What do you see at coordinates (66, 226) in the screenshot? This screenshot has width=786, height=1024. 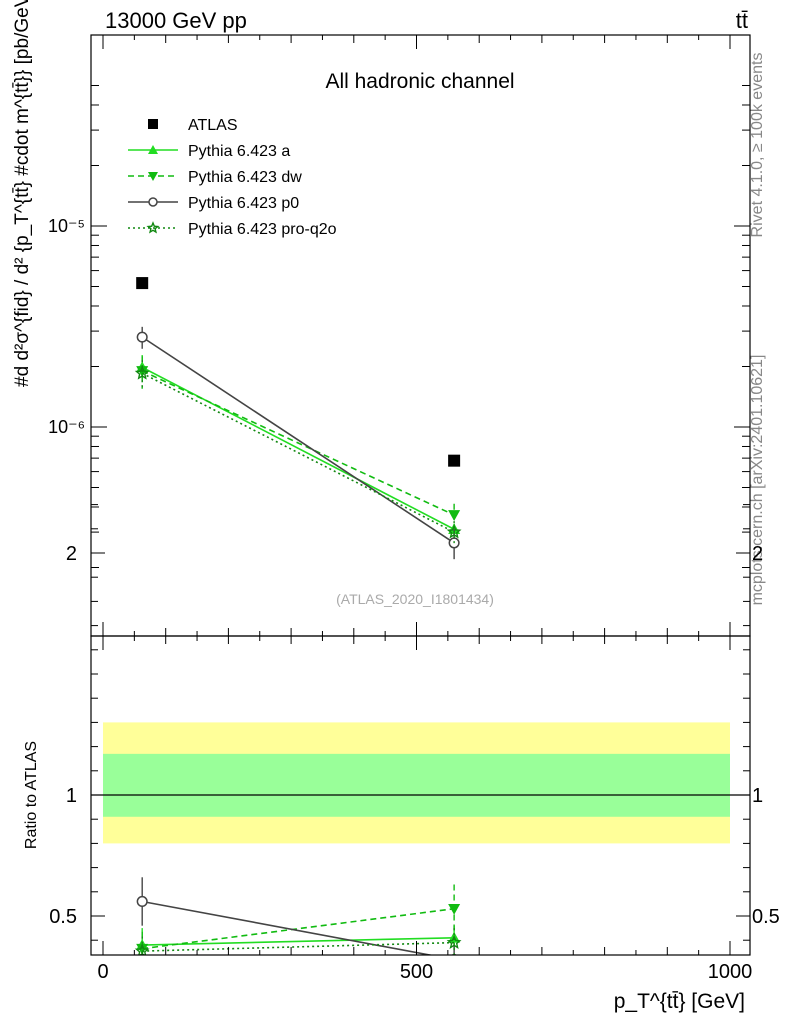 I see `y-tick-label: 10⁻⁵` at bounding box center [66, 226].